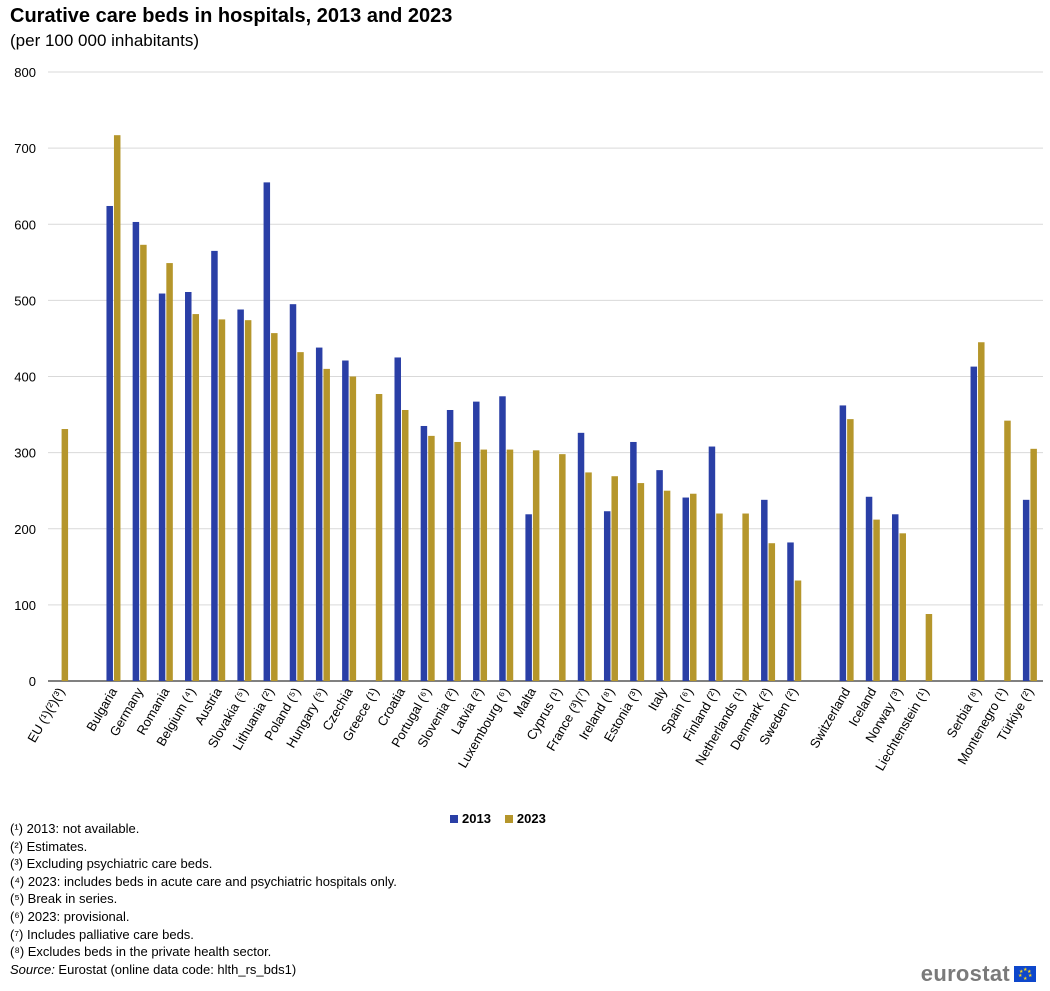  Describe the element at coordinates (476, 818) in the screenshot. I see `legend-label-2013: 2013` at that location.